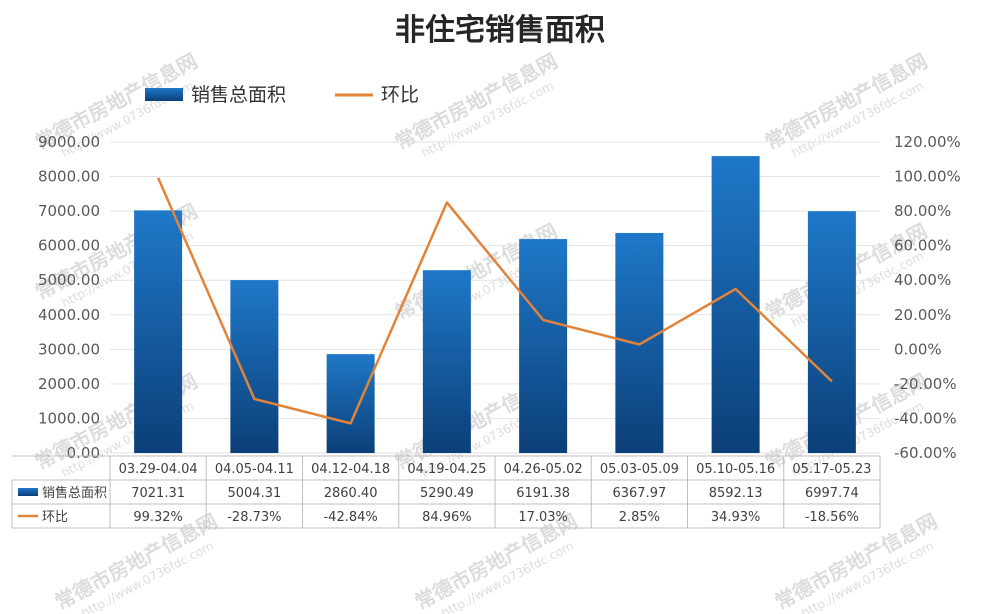  Describe the element at coordinates (254, 517) in the screenshot. I see `line-value-label: -28.73%` at that location.